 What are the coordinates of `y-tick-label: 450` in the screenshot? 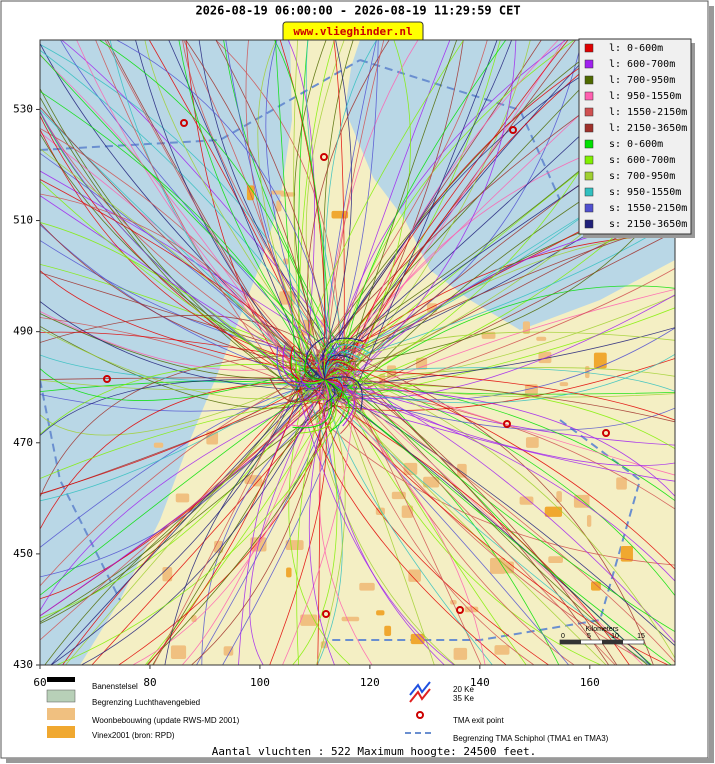 It's located at (23, 553).